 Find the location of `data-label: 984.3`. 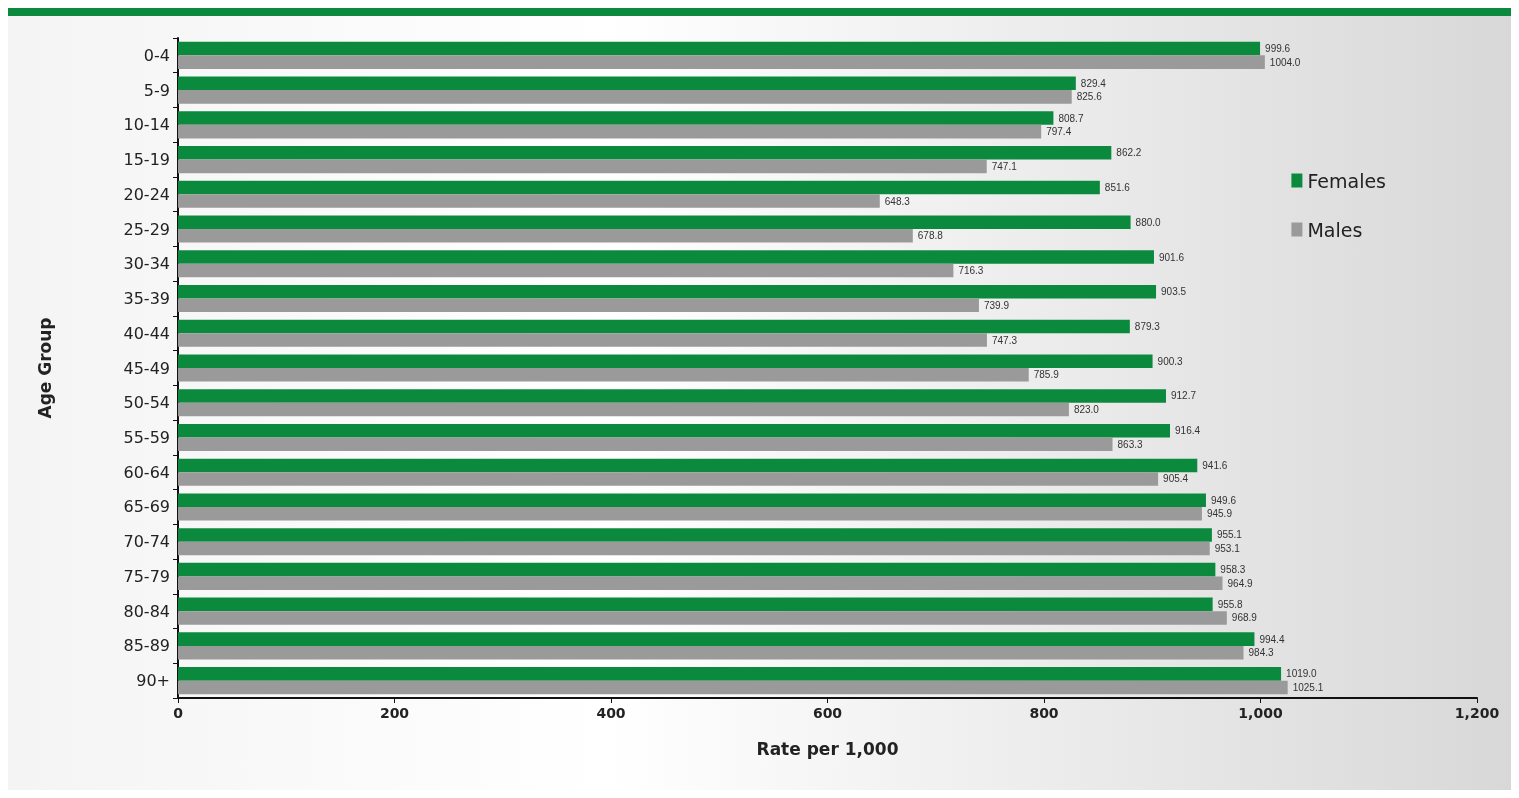

data-label: 984.3 is located at coordinates (1261, 653).